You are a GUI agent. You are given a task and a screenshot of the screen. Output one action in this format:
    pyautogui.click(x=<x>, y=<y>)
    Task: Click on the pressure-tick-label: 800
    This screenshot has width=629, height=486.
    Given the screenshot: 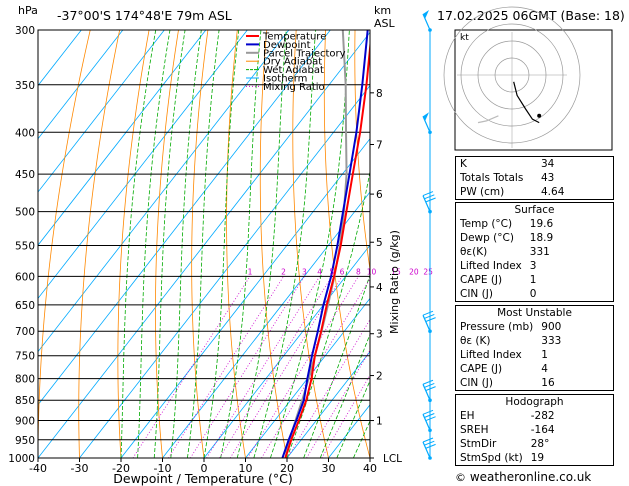 What is the action you would take?
    pyautogui.click(x=25, y=380)
    